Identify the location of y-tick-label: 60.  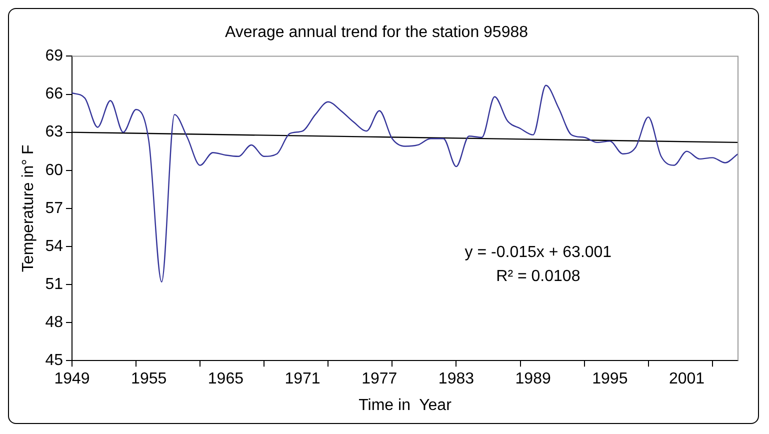
(54, 170).